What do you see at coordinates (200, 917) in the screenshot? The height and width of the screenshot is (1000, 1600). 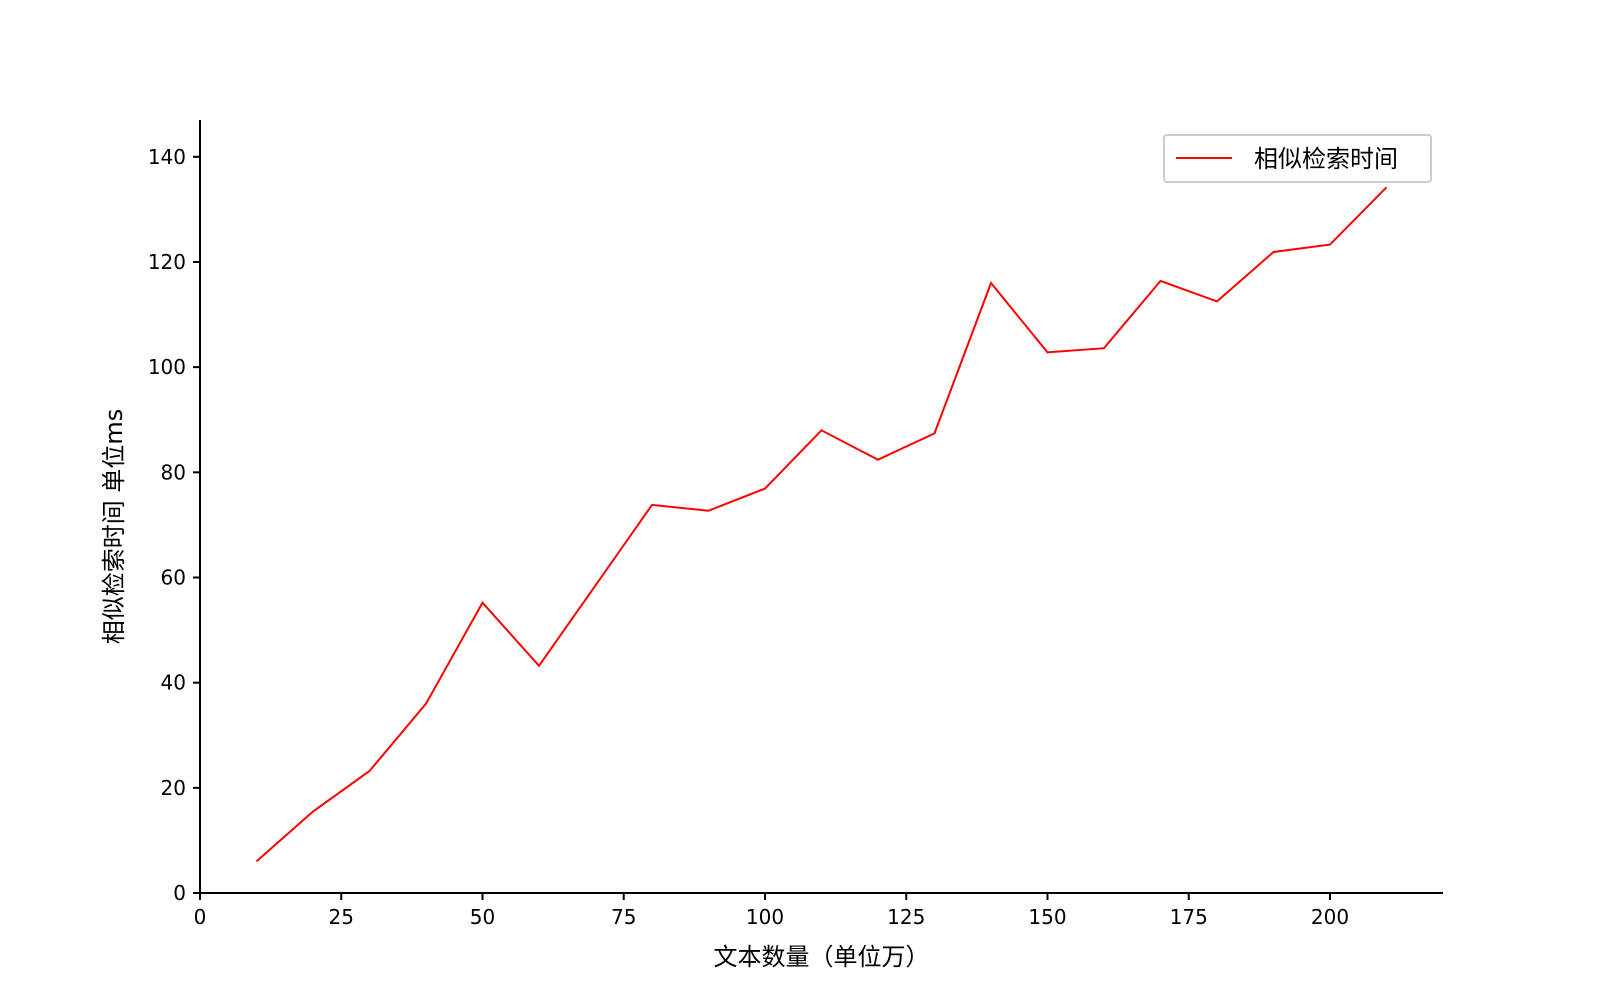 I see `x-tick-label: 0` at bounding box center [200, 917].